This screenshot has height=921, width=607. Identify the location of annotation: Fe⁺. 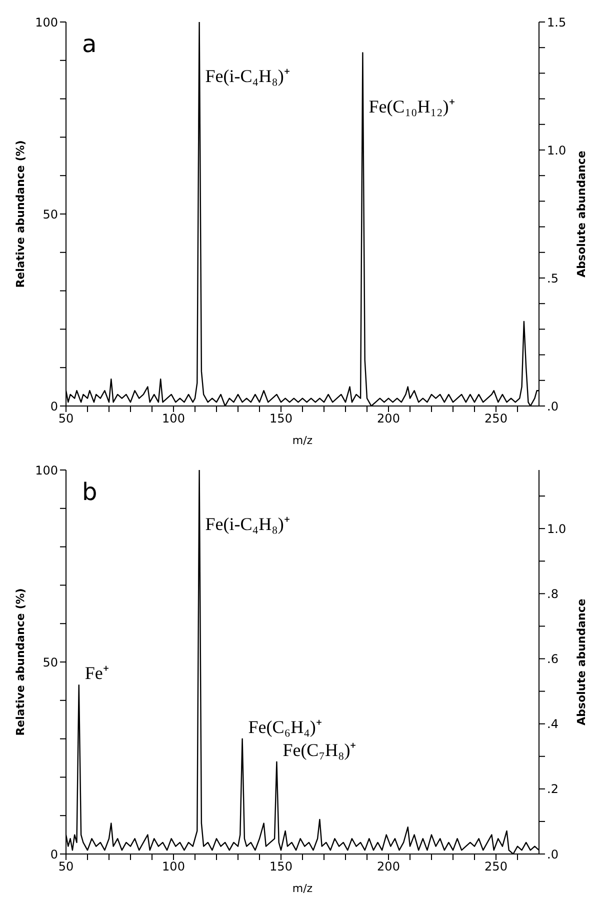
(96, 673).